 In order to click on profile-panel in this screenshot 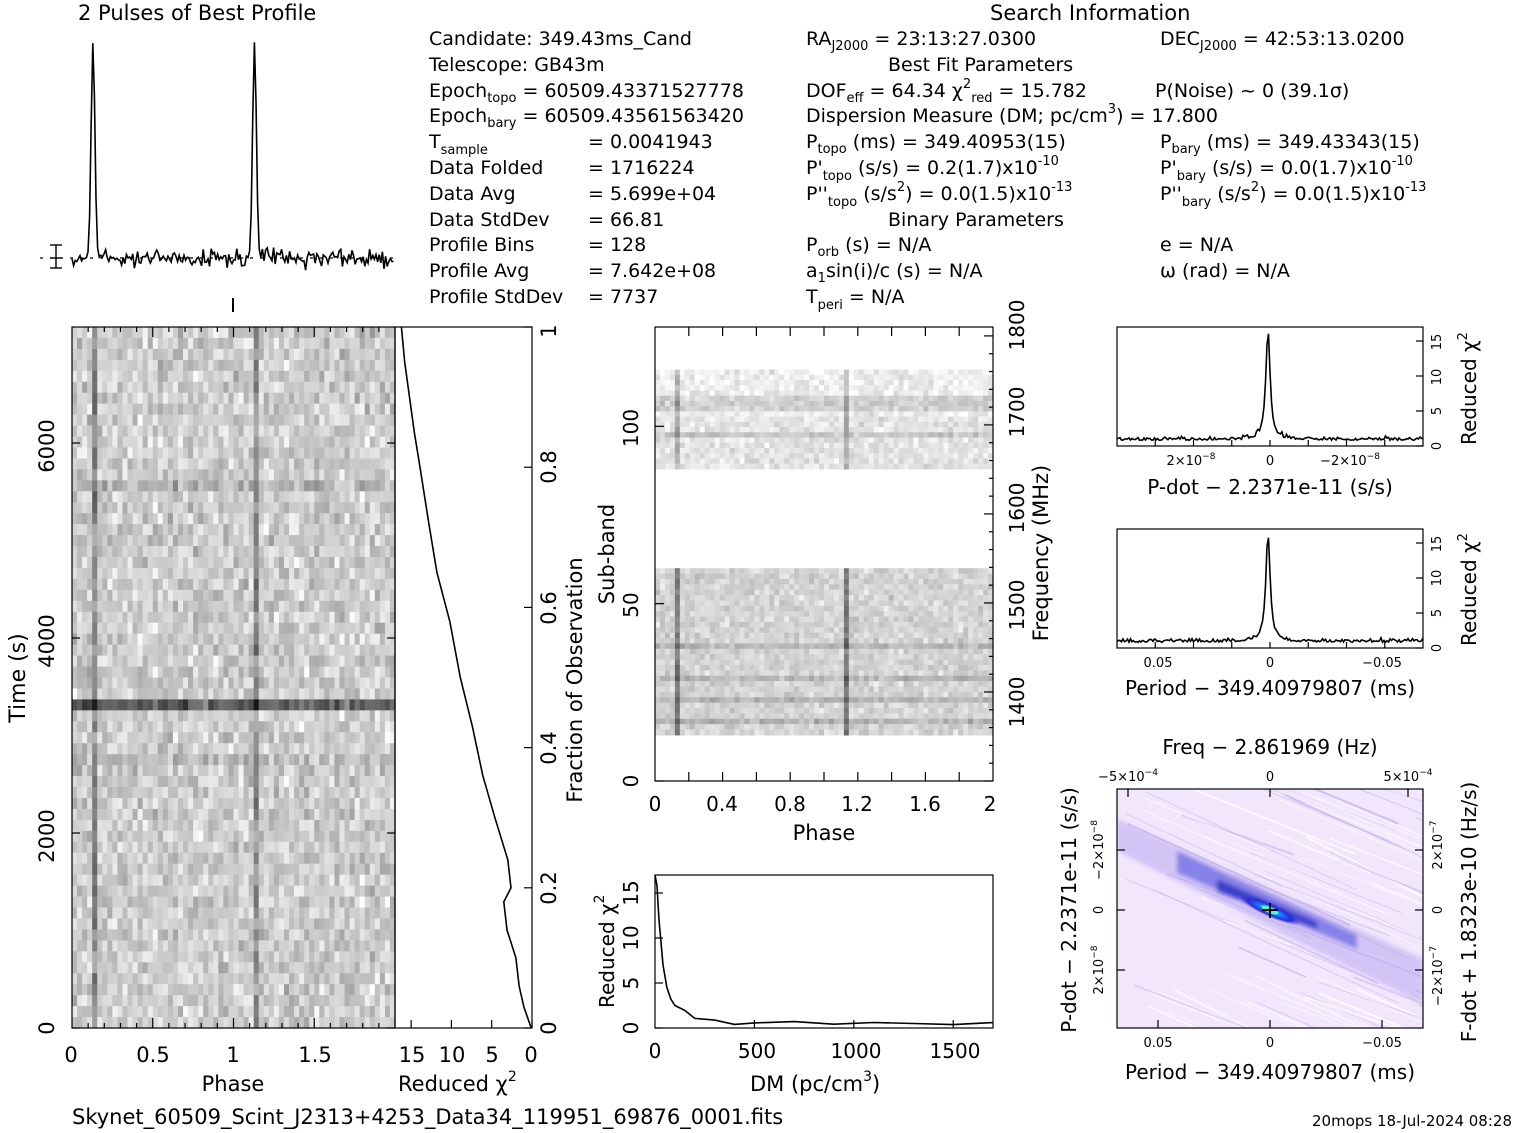, I will do `click(217, 177)`.